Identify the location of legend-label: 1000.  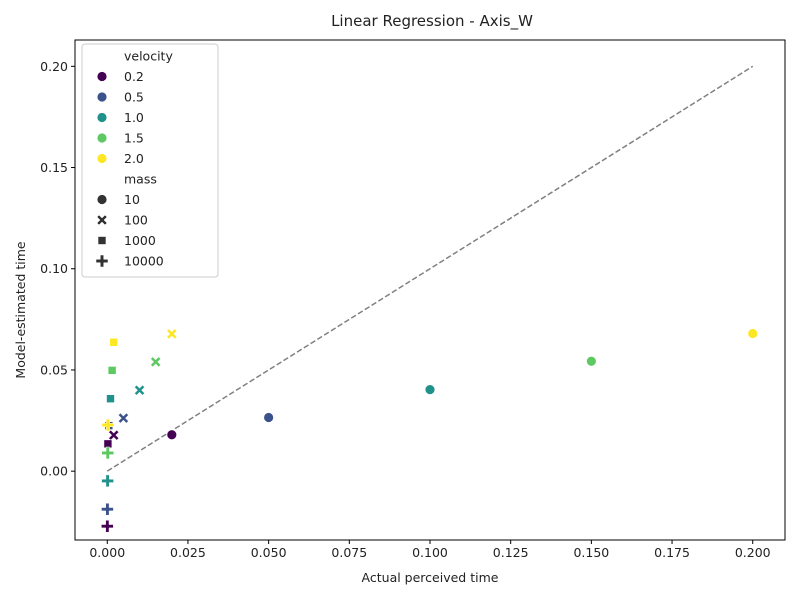
(140, 240).